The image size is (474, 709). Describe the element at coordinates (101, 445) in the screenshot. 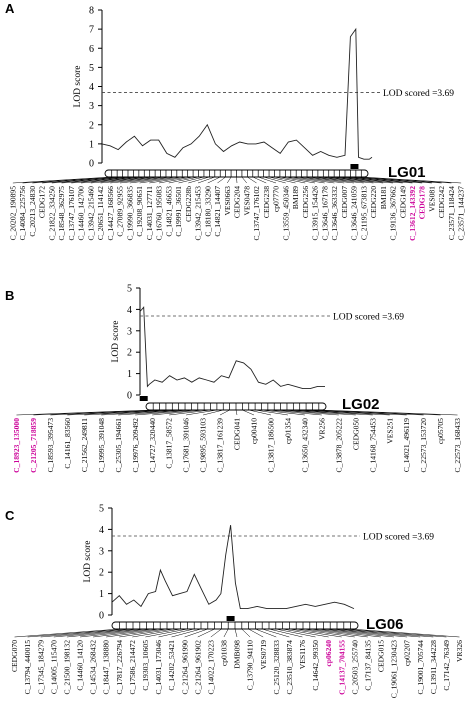

I see `marker-label: C_19995_391048` at that location.